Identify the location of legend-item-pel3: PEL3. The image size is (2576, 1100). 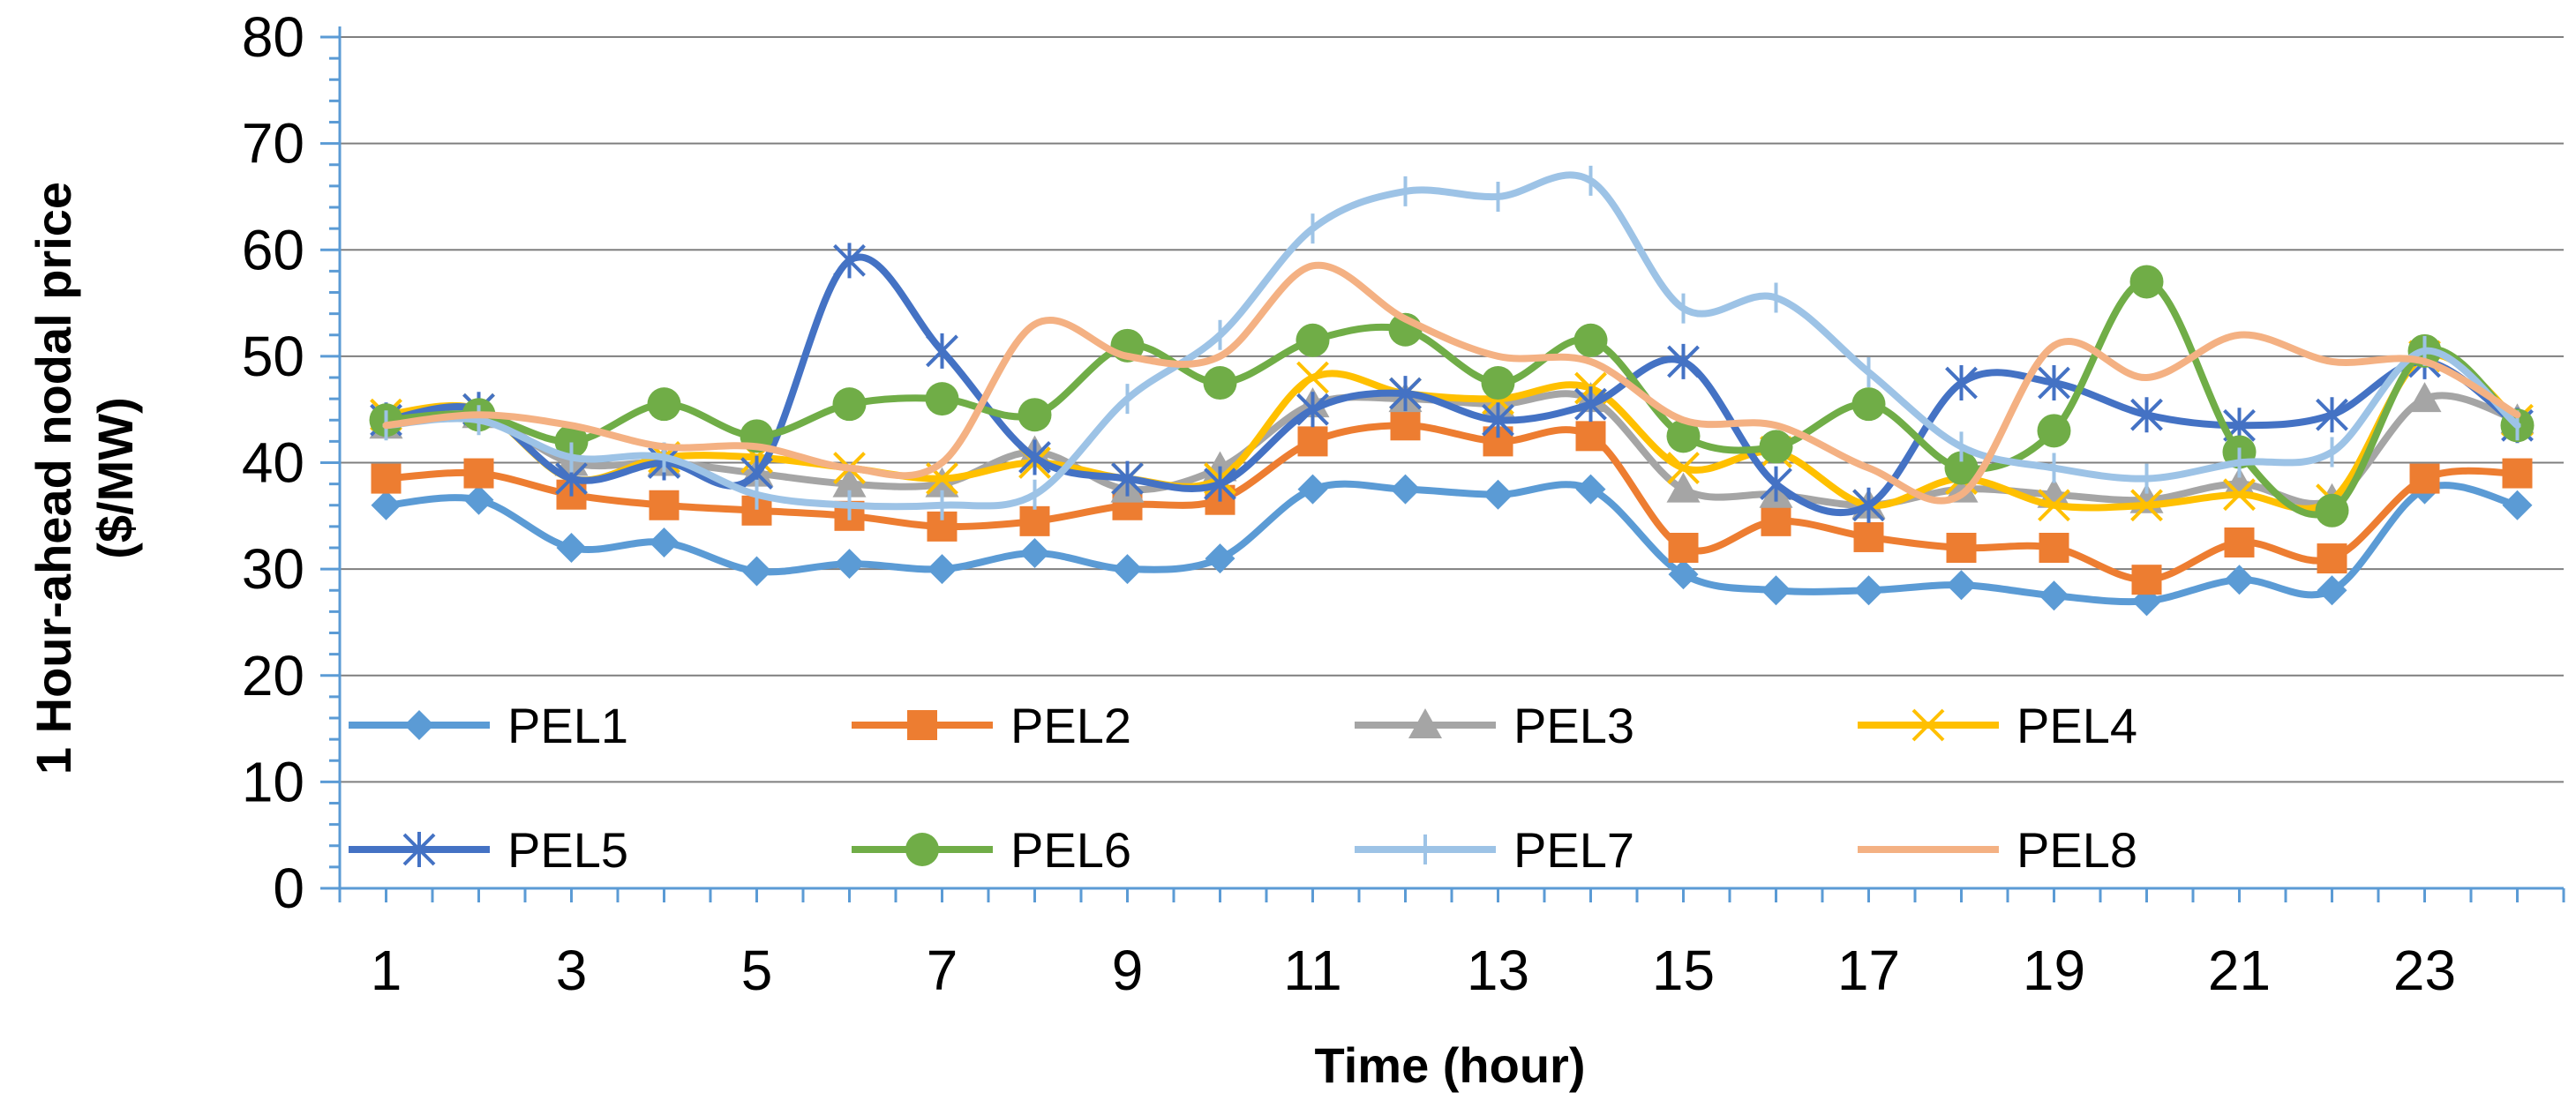
(1494, 725).